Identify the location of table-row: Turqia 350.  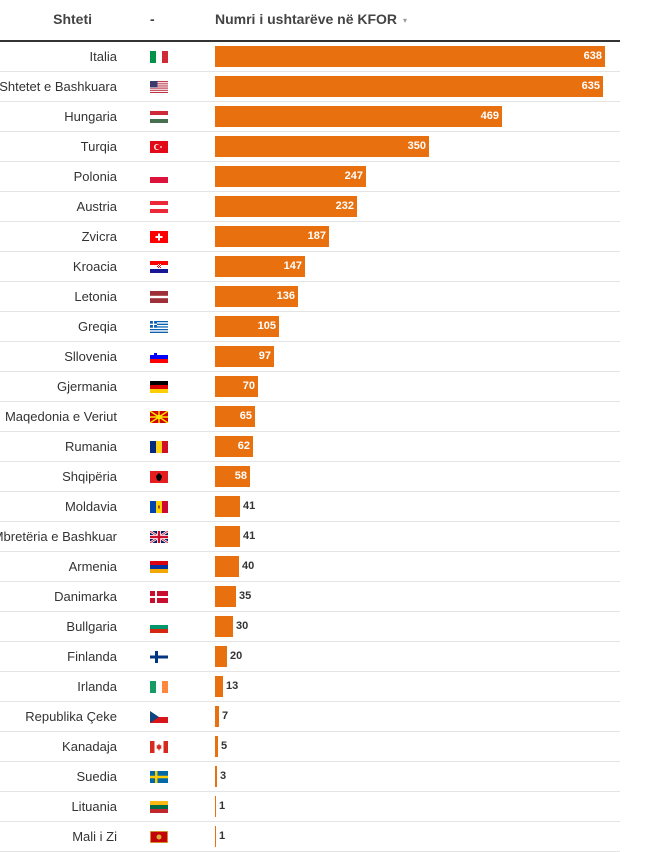
(310, 147).